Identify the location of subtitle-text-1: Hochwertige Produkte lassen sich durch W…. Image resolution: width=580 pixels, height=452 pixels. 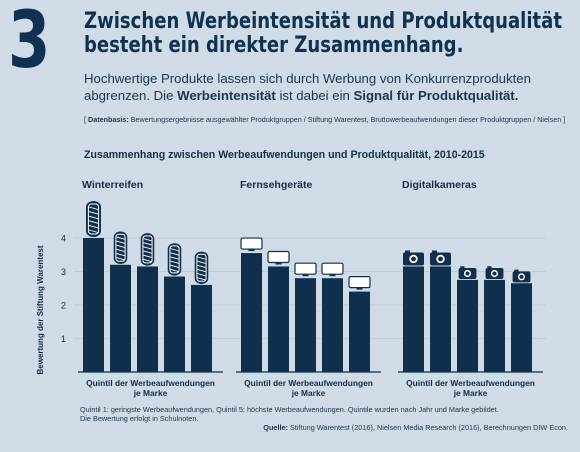
(307, 87).